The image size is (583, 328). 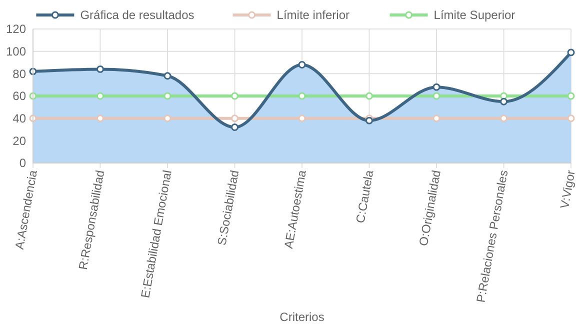 I want to click on legend-label: Límite Superior, so click(x=475, y=15).